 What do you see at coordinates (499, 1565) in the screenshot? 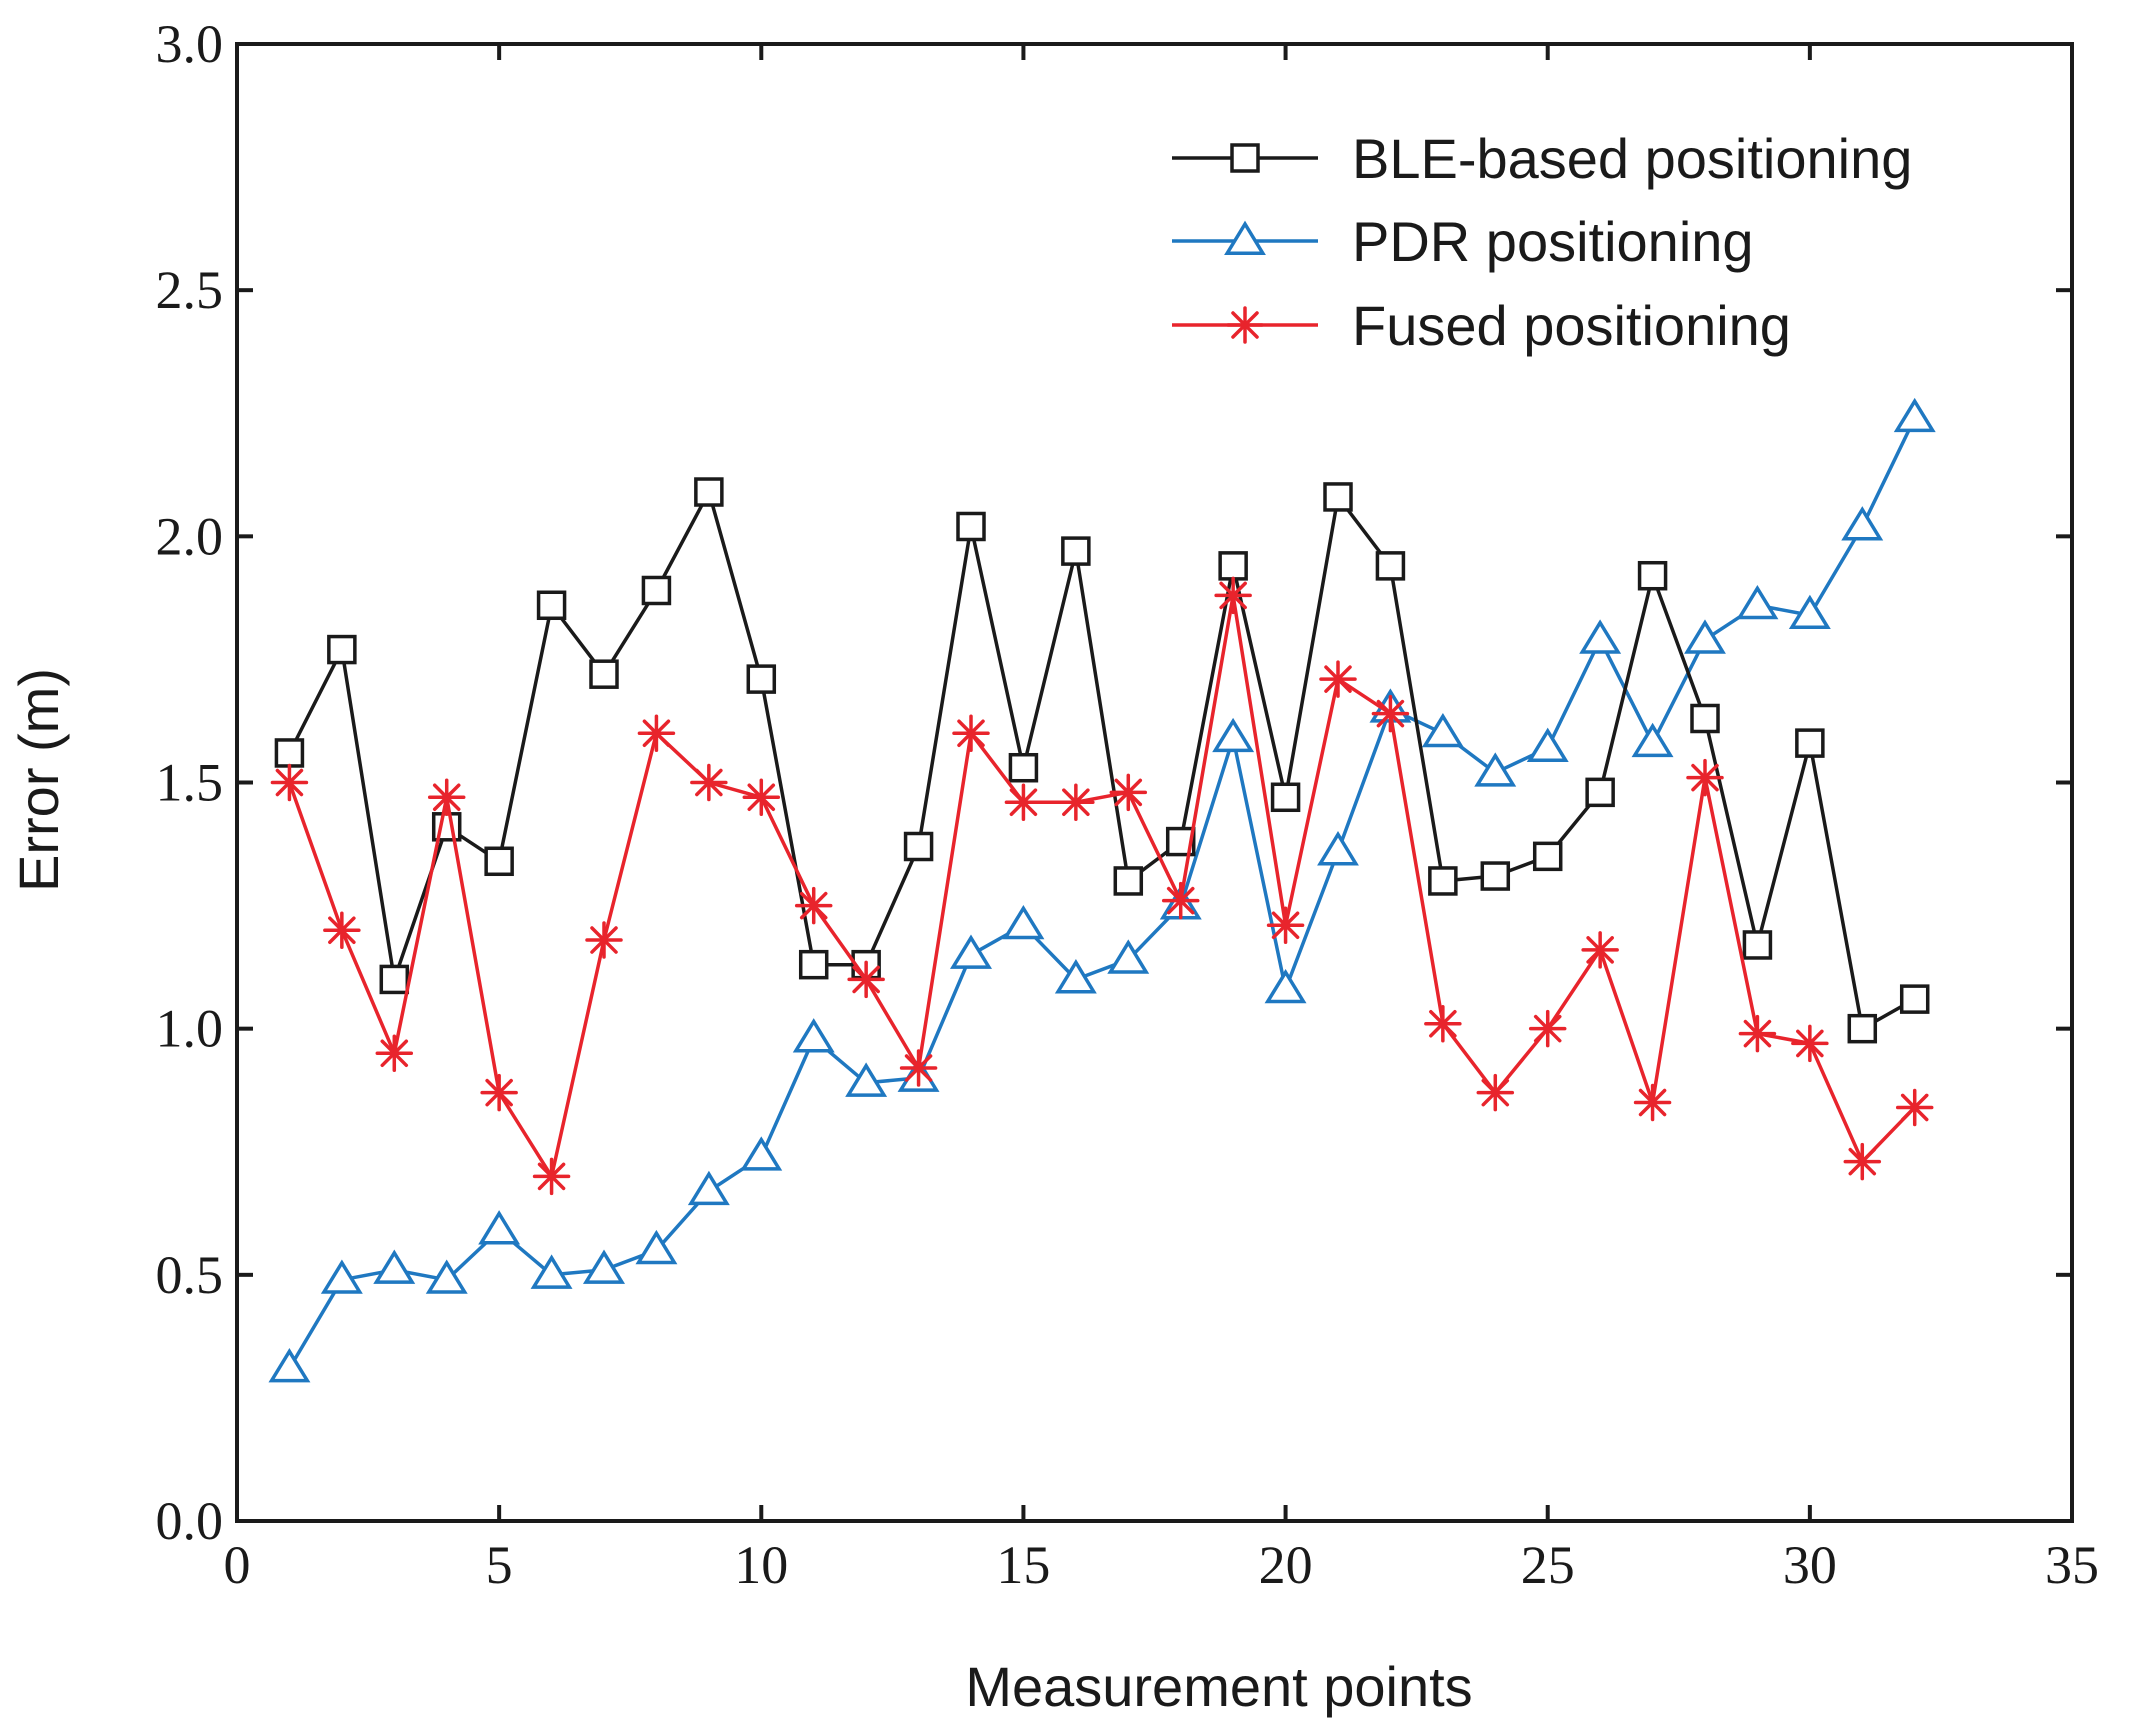
I see `x-tick-label: 5` at bounding box center [499, 1565].